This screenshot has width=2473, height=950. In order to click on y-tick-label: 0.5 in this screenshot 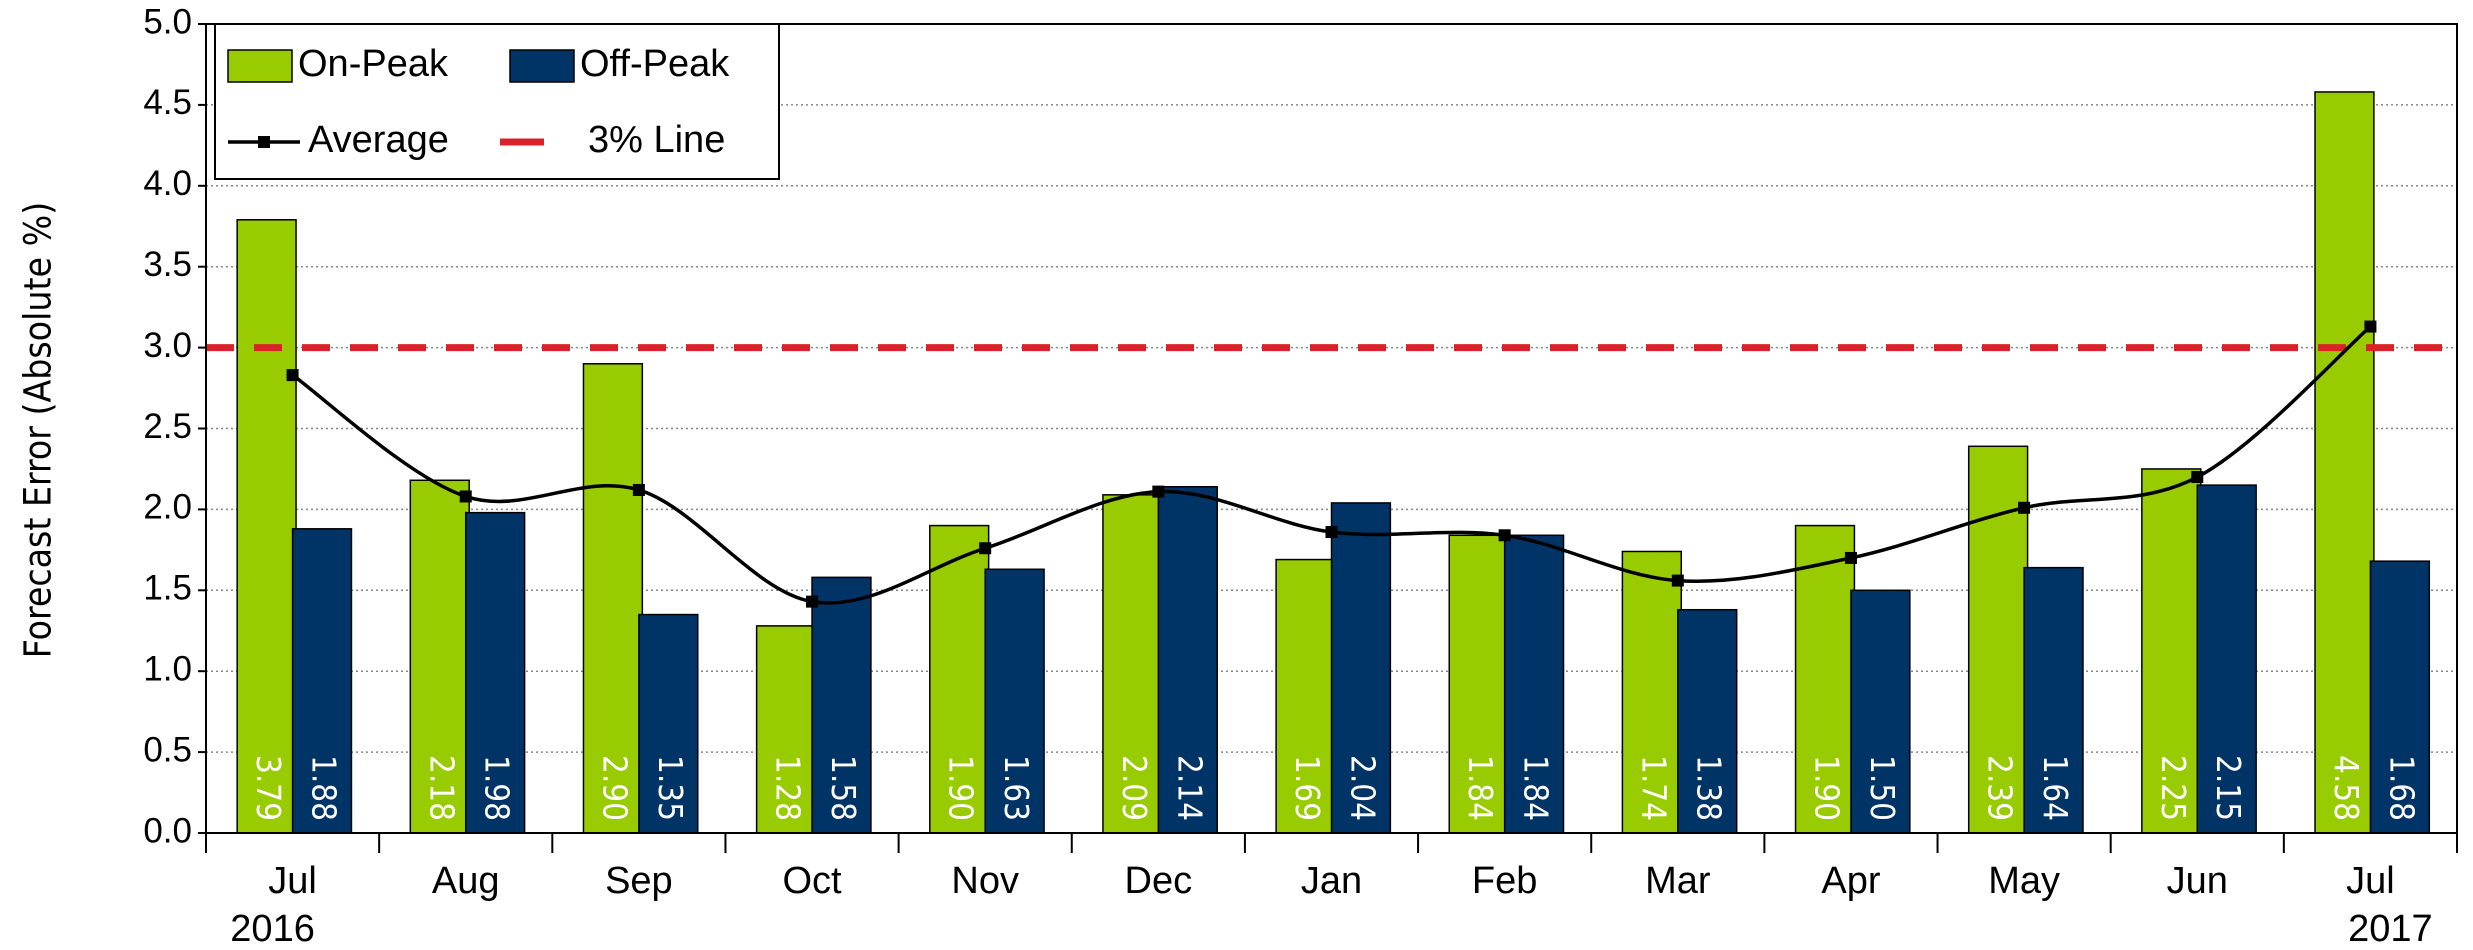, I will do `click(167, 749)`.